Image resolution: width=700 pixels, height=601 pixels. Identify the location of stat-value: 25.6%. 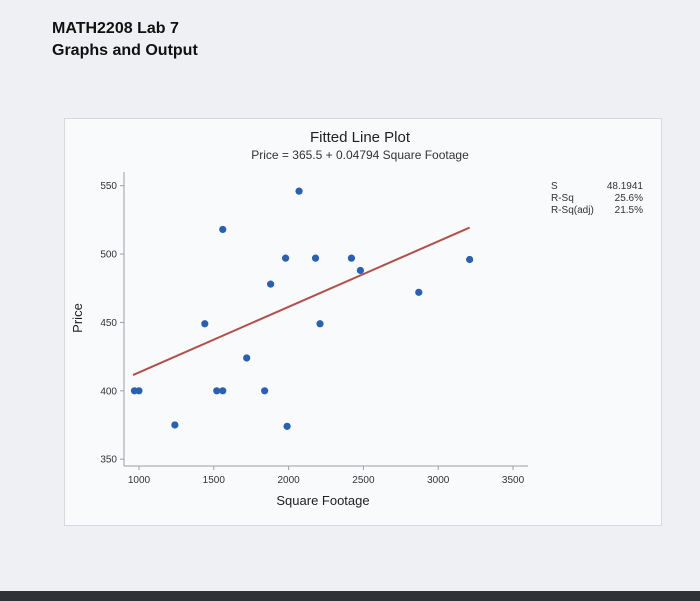
(629, 198).